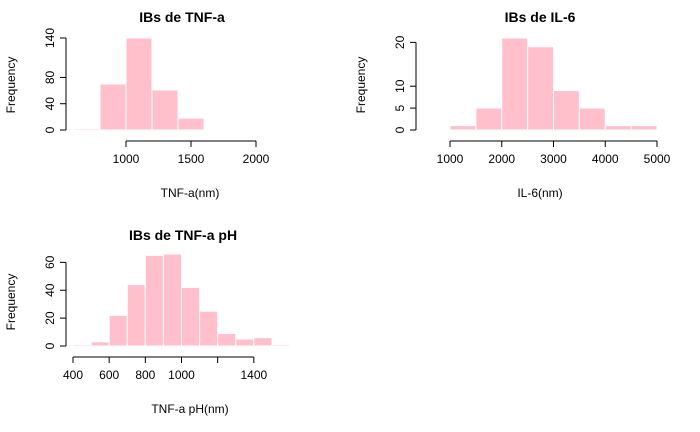 This screenshot has width=700, height=432. Describe the element at coordinates (165, 369) in the screenshot. I see `x-axis: 400 600 800 1000 1400` at that location.